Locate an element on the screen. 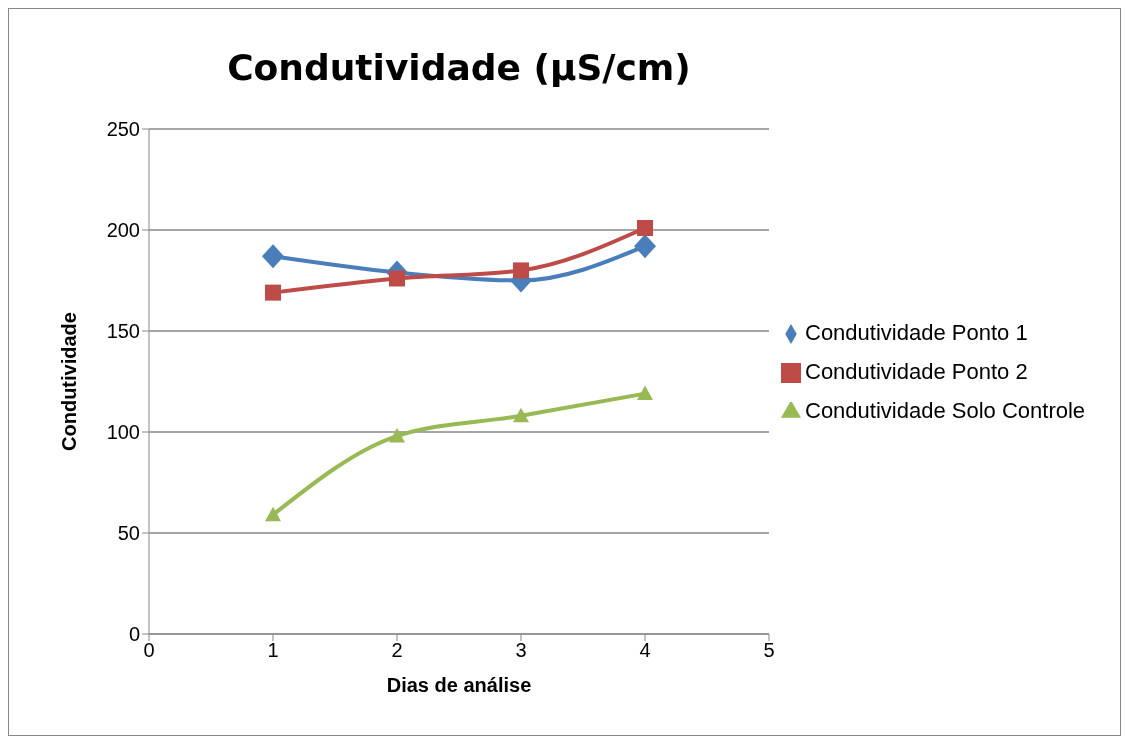 The image size is (1129, 744). y-tick-label: 50 is located at coordinates (128, 533).